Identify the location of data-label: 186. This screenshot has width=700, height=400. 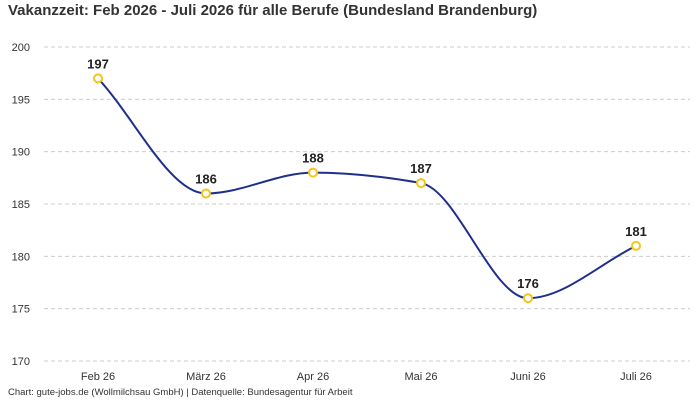
(206, 179).